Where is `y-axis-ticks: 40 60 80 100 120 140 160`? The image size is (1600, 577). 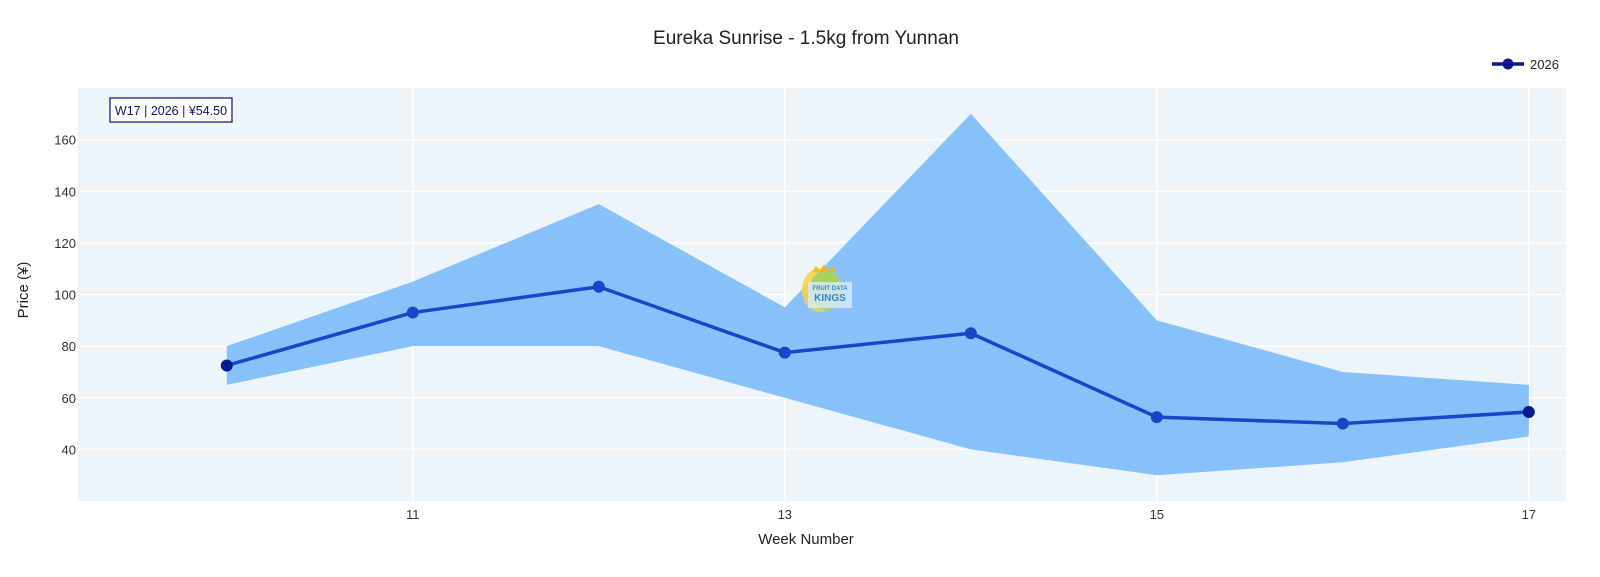
y-axis-ticks: 40 60 80 100 120 140 160 is located at coordinates (65, 295).